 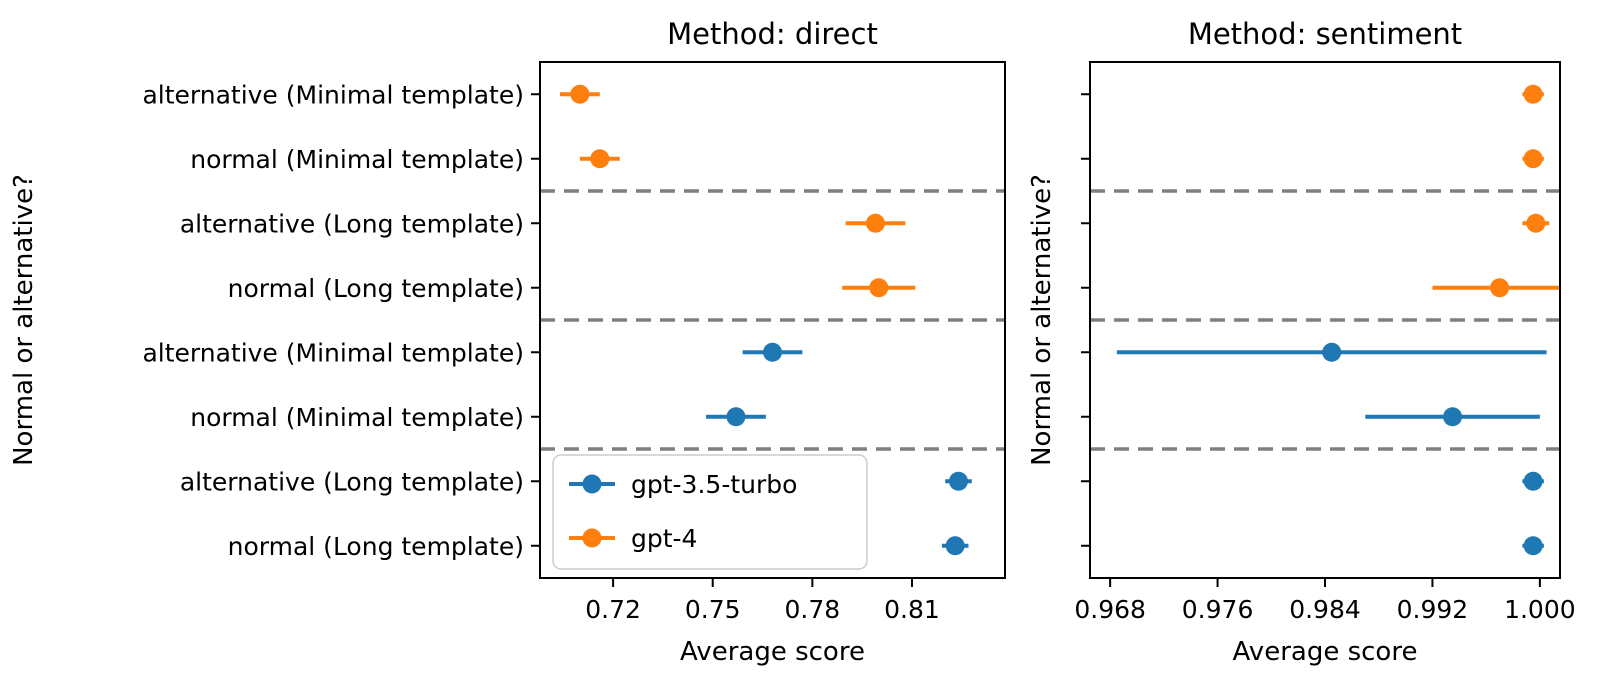 I want to click on subplot-title: Method: direct, so click(x=772, y=34).